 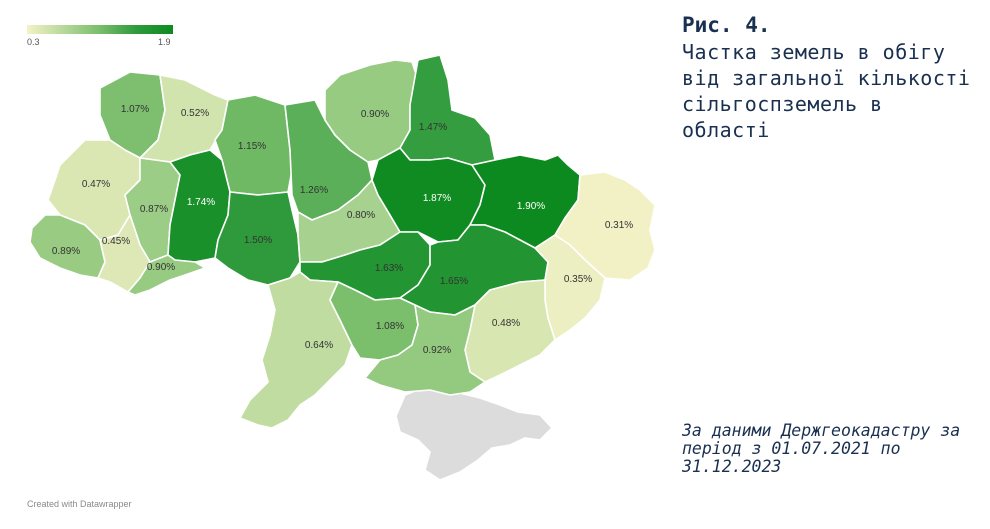 I want to click on legend-min-label: 0.3, so click(x=33, y=42).